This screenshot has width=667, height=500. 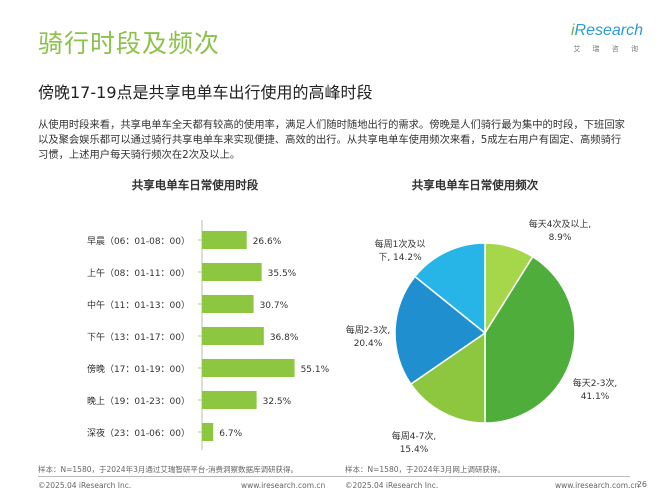 I want to click on pie-slice-label: 每周2-3次,, so click(x=368, y=330).